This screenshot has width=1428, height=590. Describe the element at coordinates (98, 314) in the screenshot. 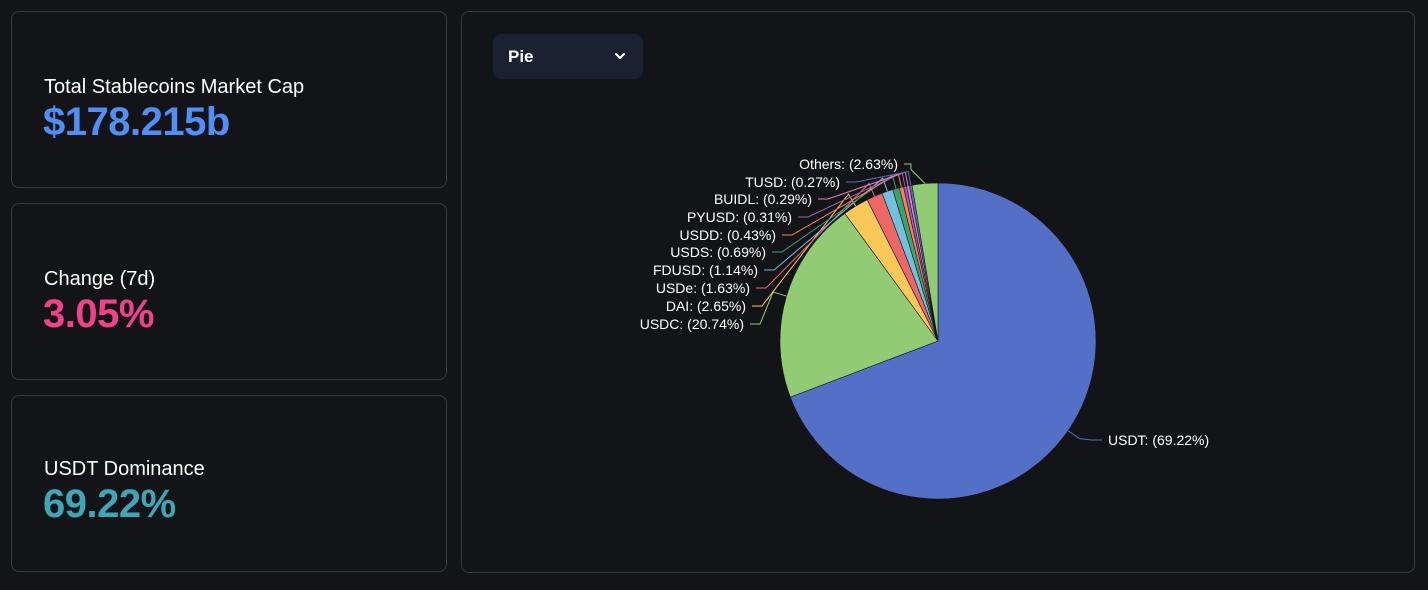

I see `change-value: 3.05%` at that location.